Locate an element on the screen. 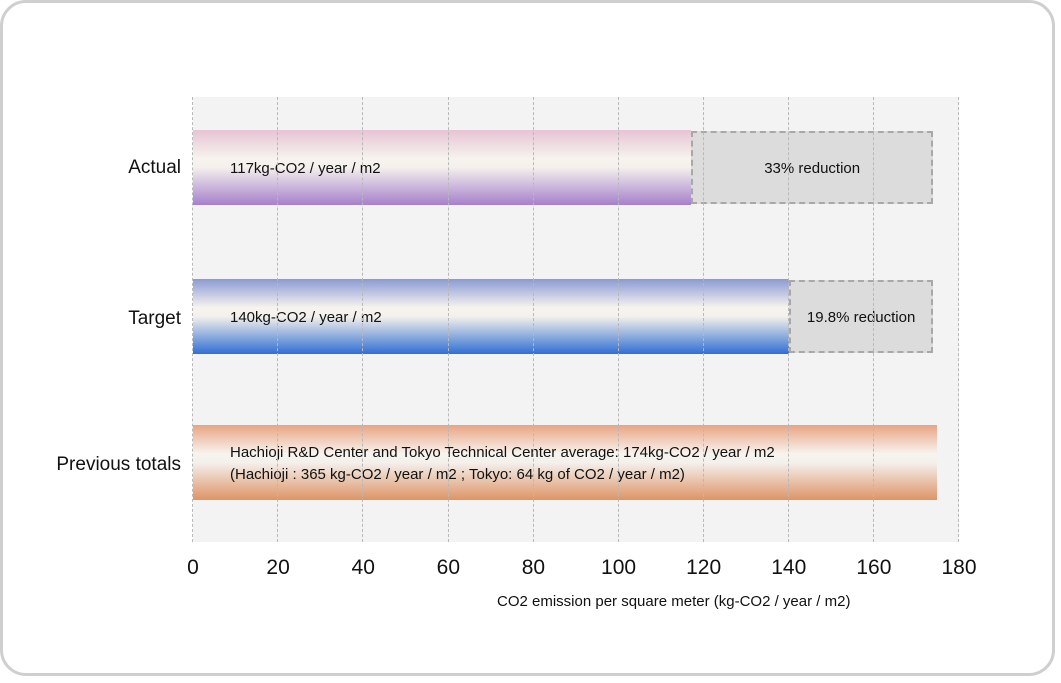 The width and height of the screenshot is (1061, 683). reduction-label-target: 19.8% reduction is located at coordinates (861, 317).